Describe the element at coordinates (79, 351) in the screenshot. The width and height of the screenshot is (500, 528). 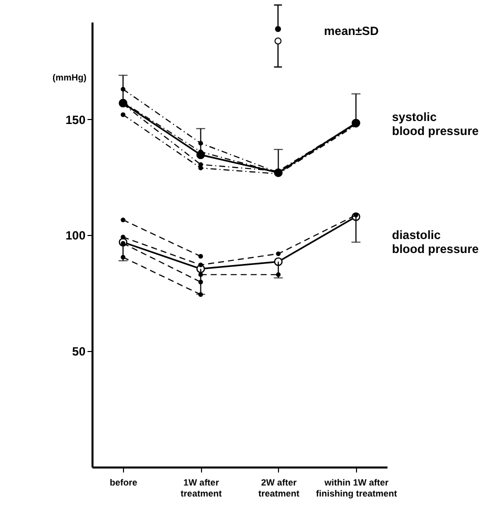
I see `y-tick-label: 50` at that location.